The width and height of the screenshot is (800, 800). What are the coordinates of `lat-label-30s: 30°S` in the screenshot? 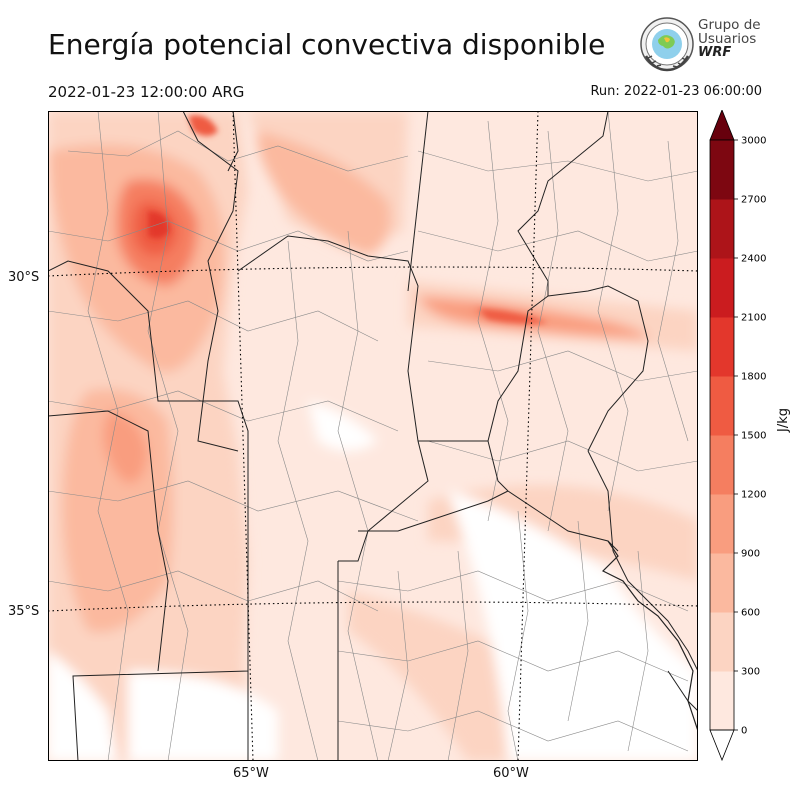 It's located at (24, 277).